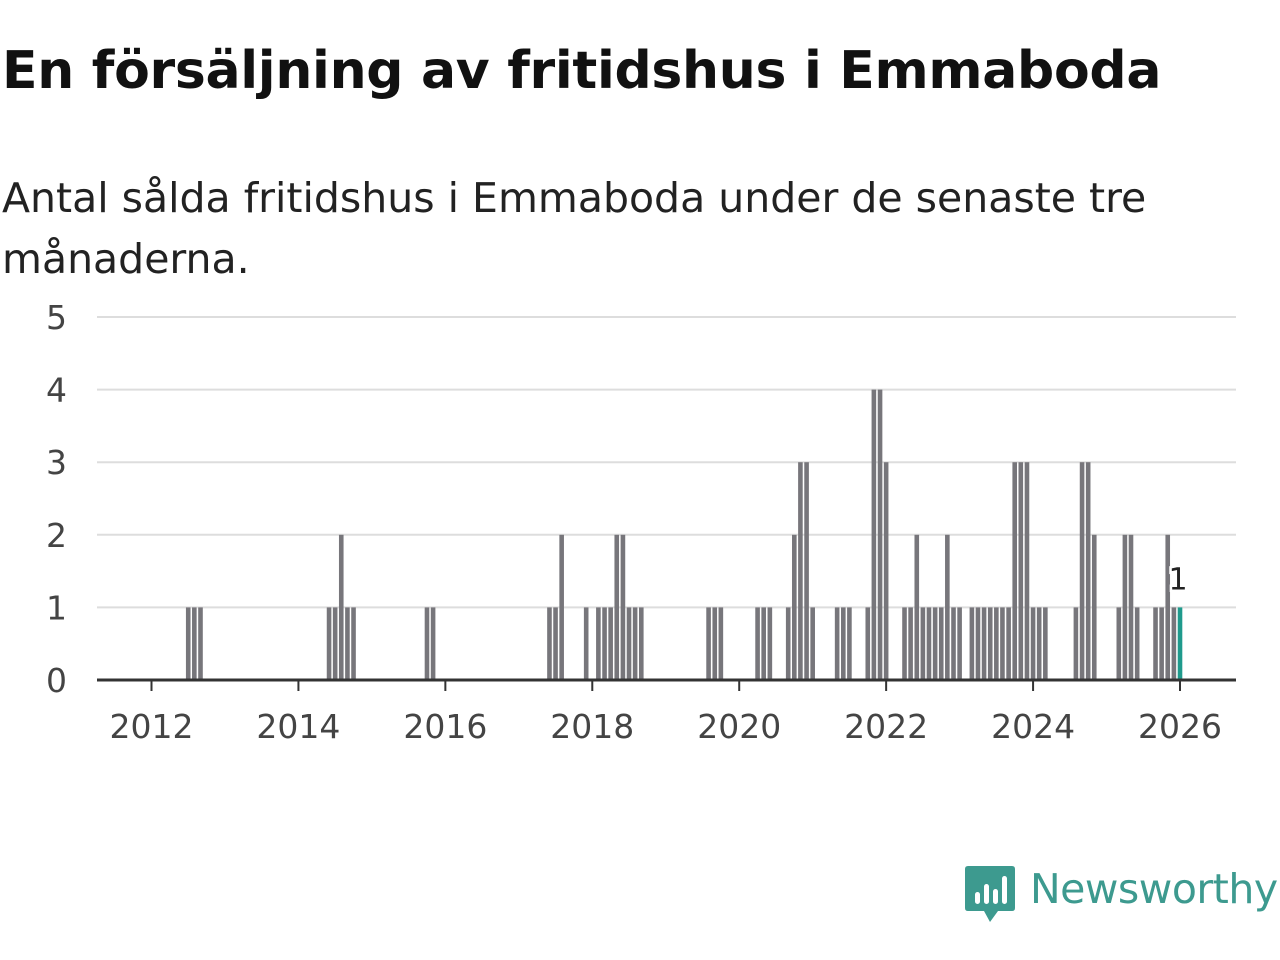 The height and width of the screenshot is (960, 1280). I want to click on x-tick-label: 2026, so click(1180, 726).